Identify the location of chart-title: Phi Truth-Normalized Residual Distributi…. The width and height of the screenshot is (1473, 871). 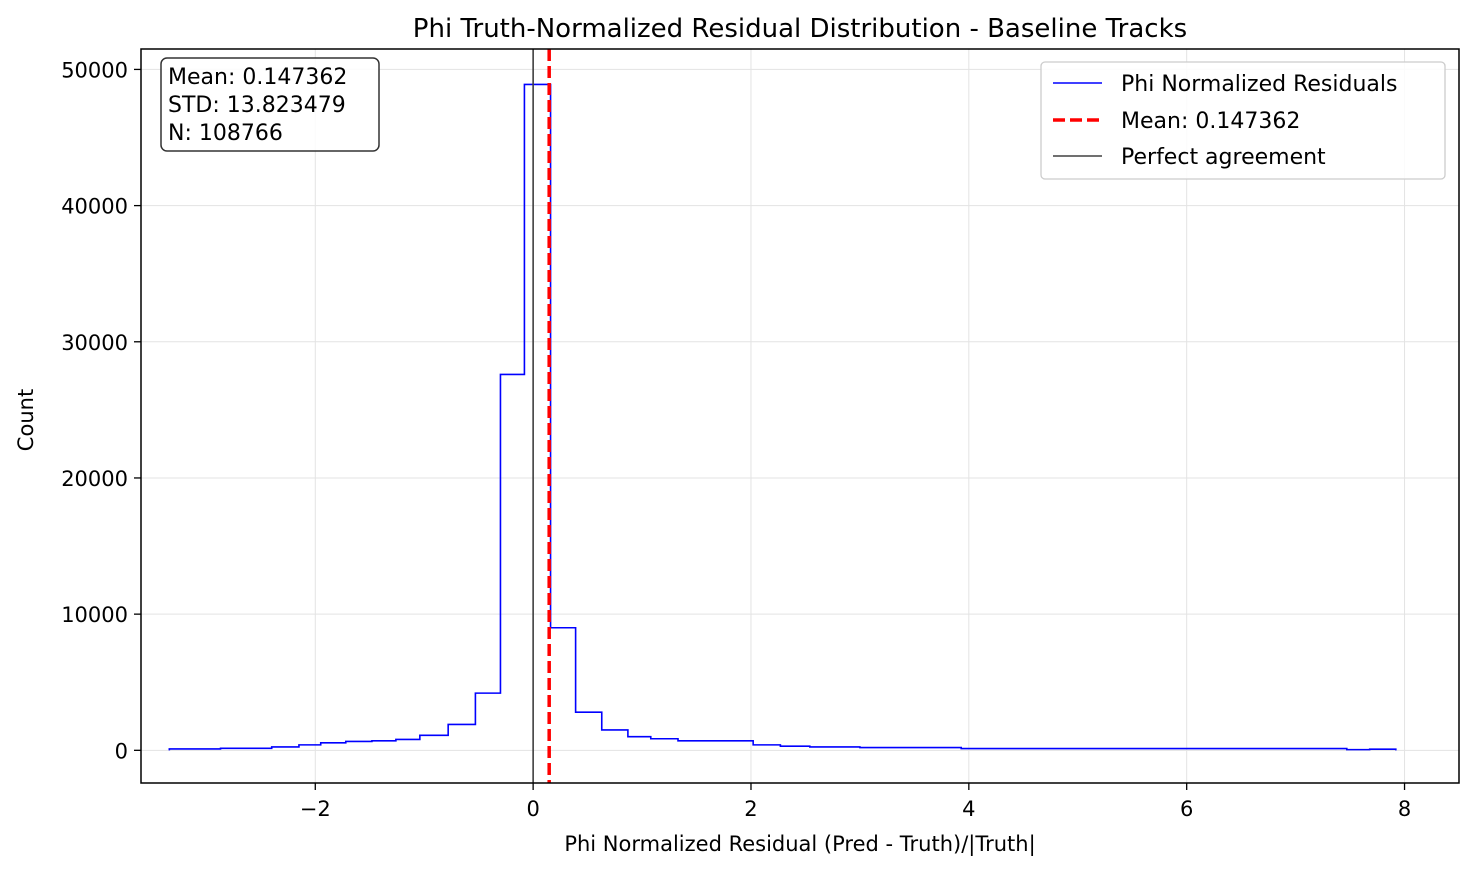
(800, 29).